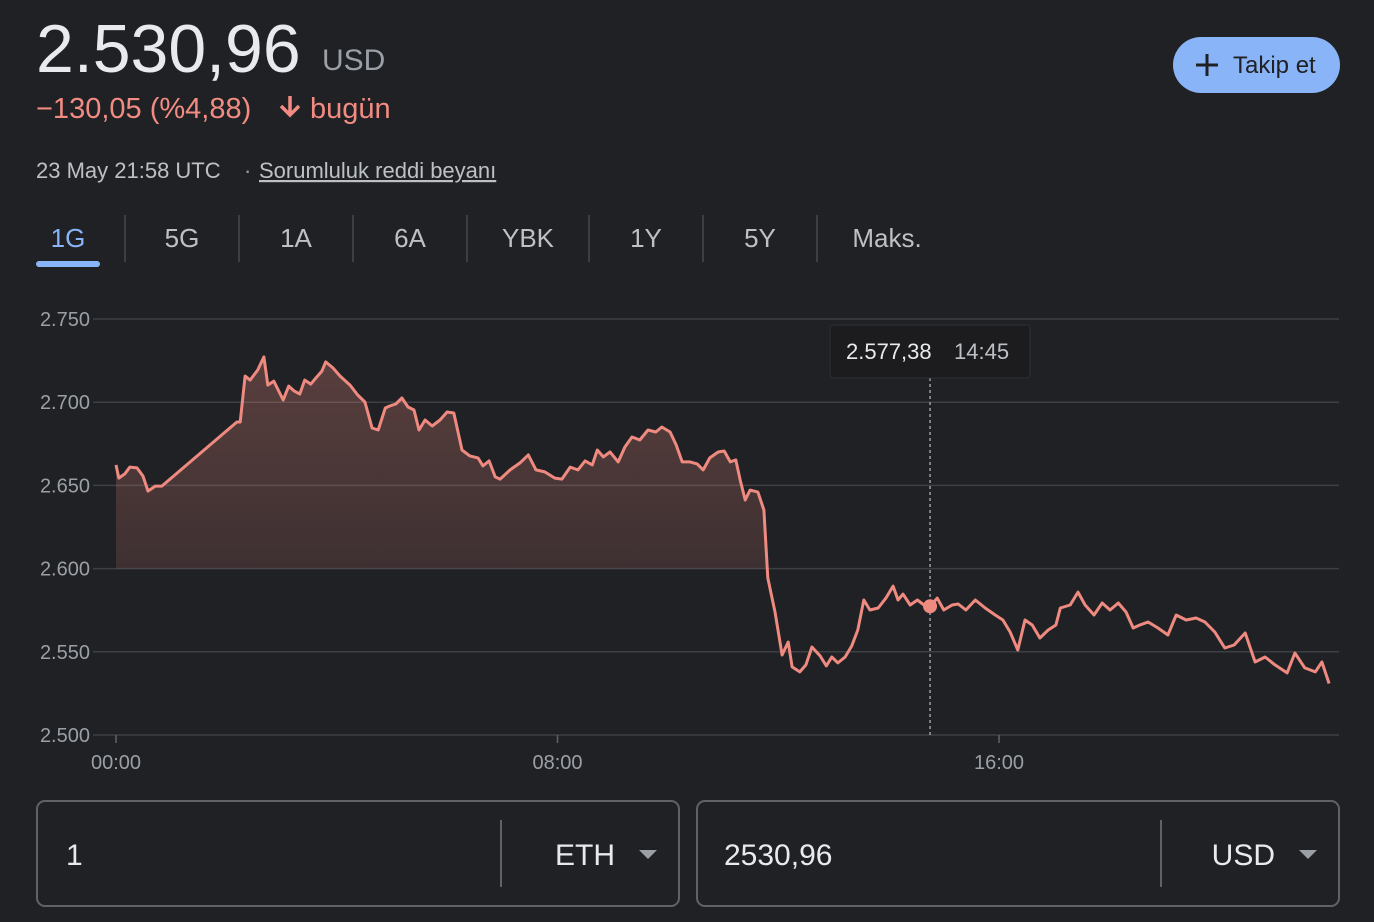 The image size is (1374, 922). Describe the element at coordinates (377, 170) in the screenshot. I see `disclaimer-link: Sorumluluk reddi beyanı` at that location.